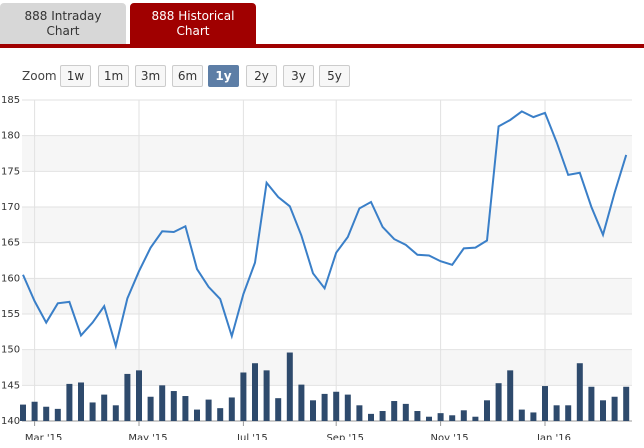  What do you see at coordinates (10, 385) in the screenshot?
I see `y-tick-label: 145` at bounding box center [10, 385].